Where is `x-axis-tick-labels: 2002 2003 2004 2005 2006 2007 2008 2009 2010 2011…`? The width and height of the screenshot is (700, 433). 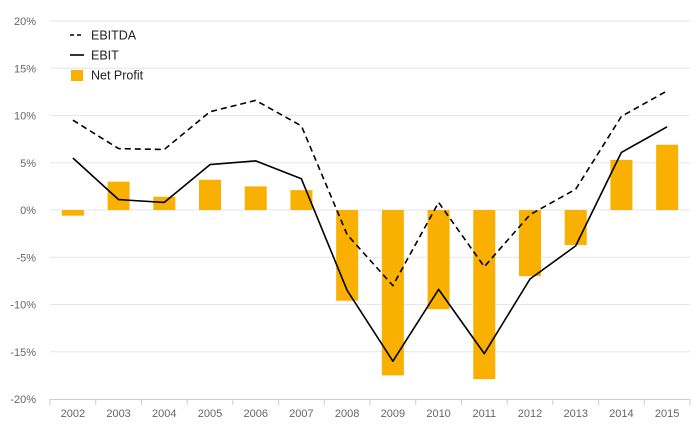 x-axis-tick-labels: 2002 2003 2004 2005 2006 2007 2008 2009 2010 2011… is located at coordinates (370, 414).